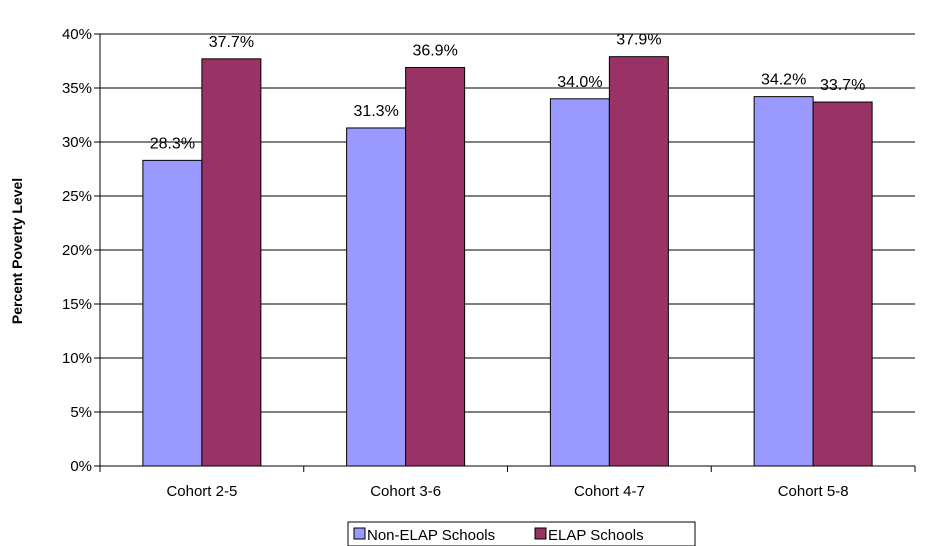 The height and width of the screenshot is (546, 937). Describe the element at coordinates (596, 535) in the screenshot. I see `legend-label-elap: ELAP Schools` at that location.